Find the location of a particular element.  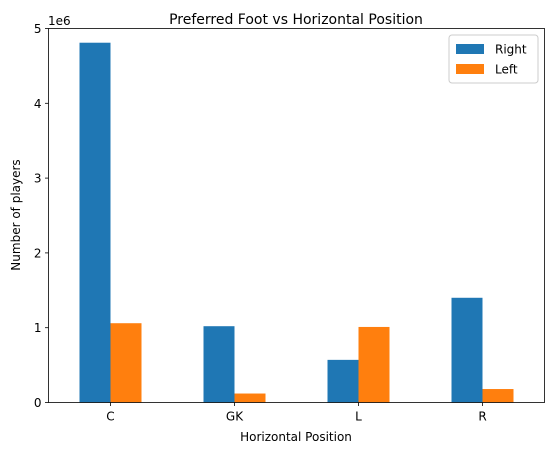

legend: Right Left is located at coordinates (493, 59).